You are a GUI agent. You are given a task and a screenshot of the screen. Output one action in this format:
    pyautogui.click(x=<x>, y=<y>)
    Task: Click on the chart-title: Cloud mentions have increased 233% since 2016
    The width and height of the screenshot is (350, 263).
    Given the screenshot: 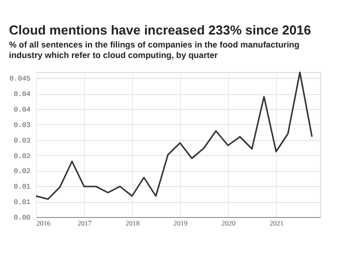 What is the action you would take?
    pyautogui.click(x=160, y=30)
    